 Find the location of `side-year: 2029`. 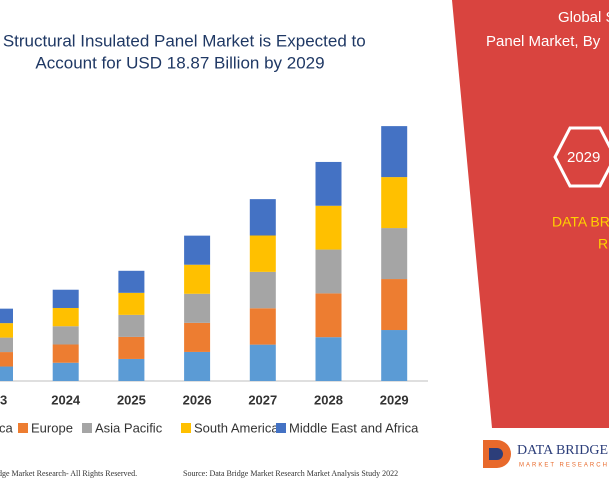

side-year: 2029 is located at coordinates (583, 157).